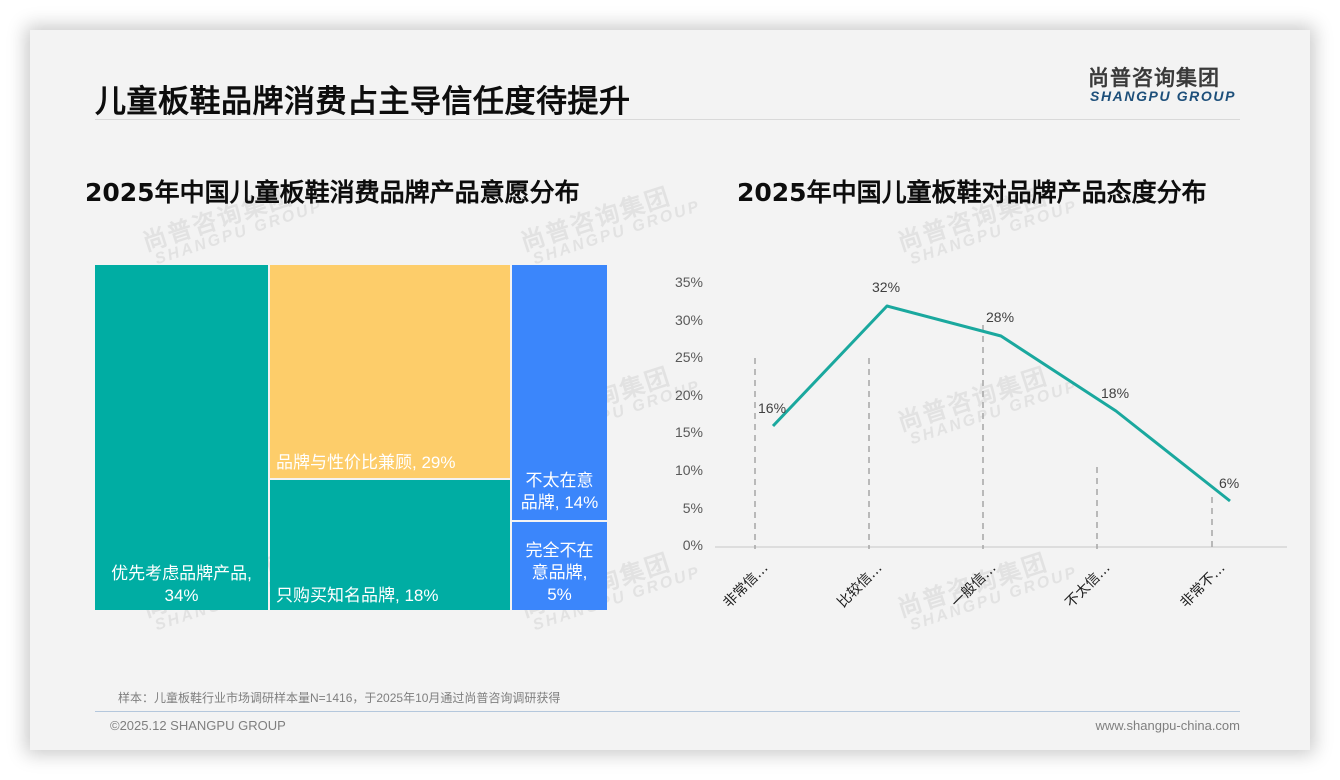 Image resolution: width=1340 pixels, height=780 pixels. What do you see at coordinates (1001, 403) in the screenshot?
I see `data-line` at bounding box center [1001, 403].